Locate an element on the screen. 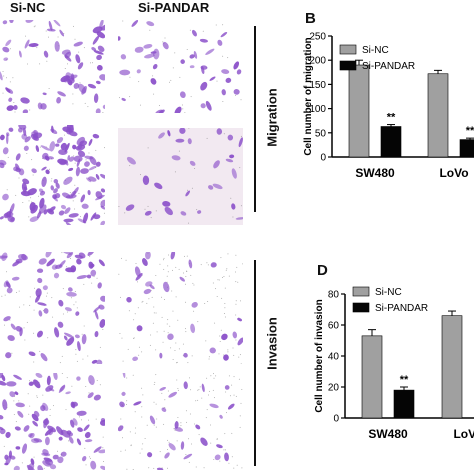  micrograph-migration-si-pandar-lovo-texture is located at coordinates (180, 176).